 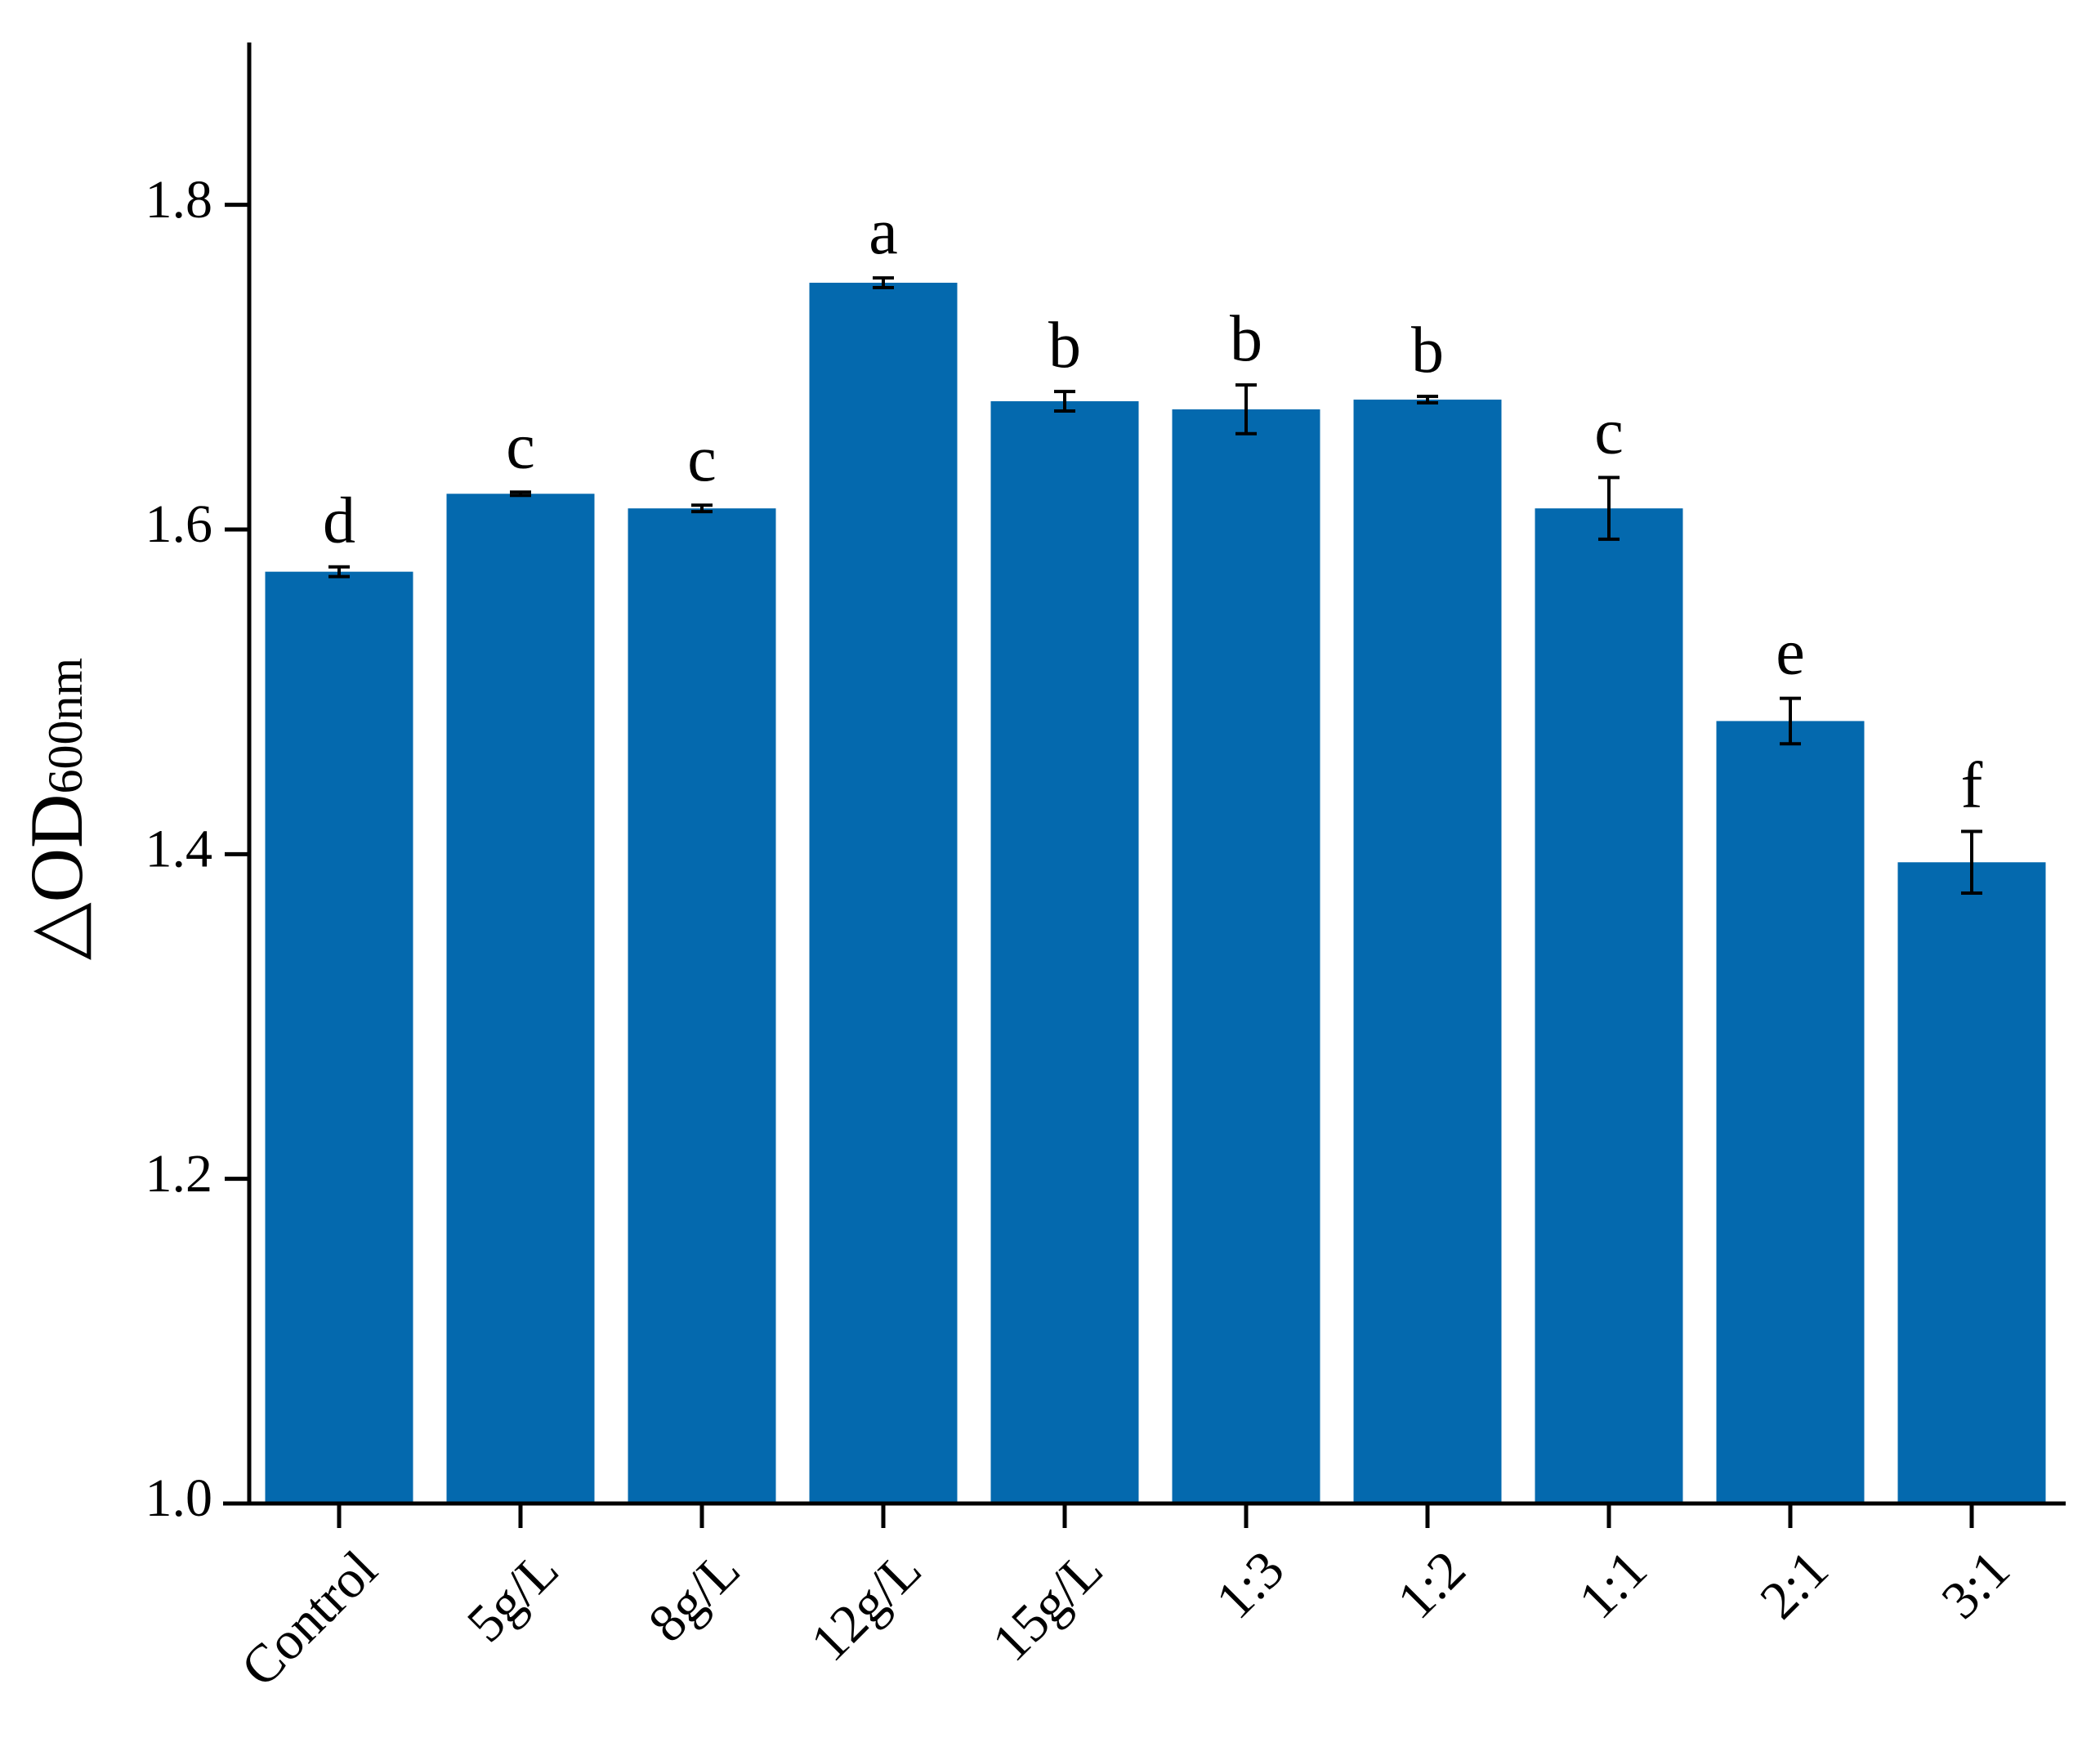 I want to click on x-tick-label: Control, so click(x=309, y=1619).